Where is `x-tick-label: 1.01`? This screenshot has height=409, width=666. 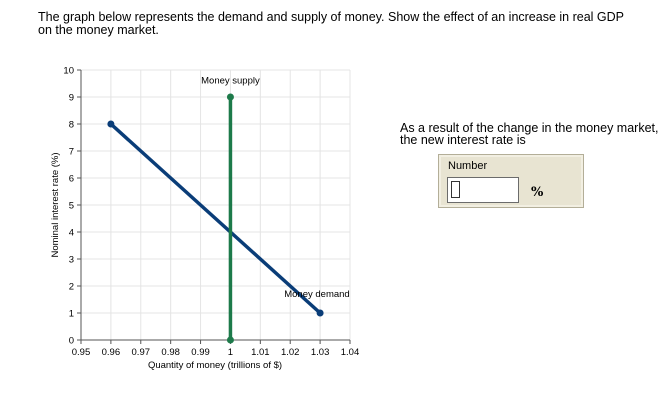 x-tick-label: 1.01 is located at coordinates (260, 352).